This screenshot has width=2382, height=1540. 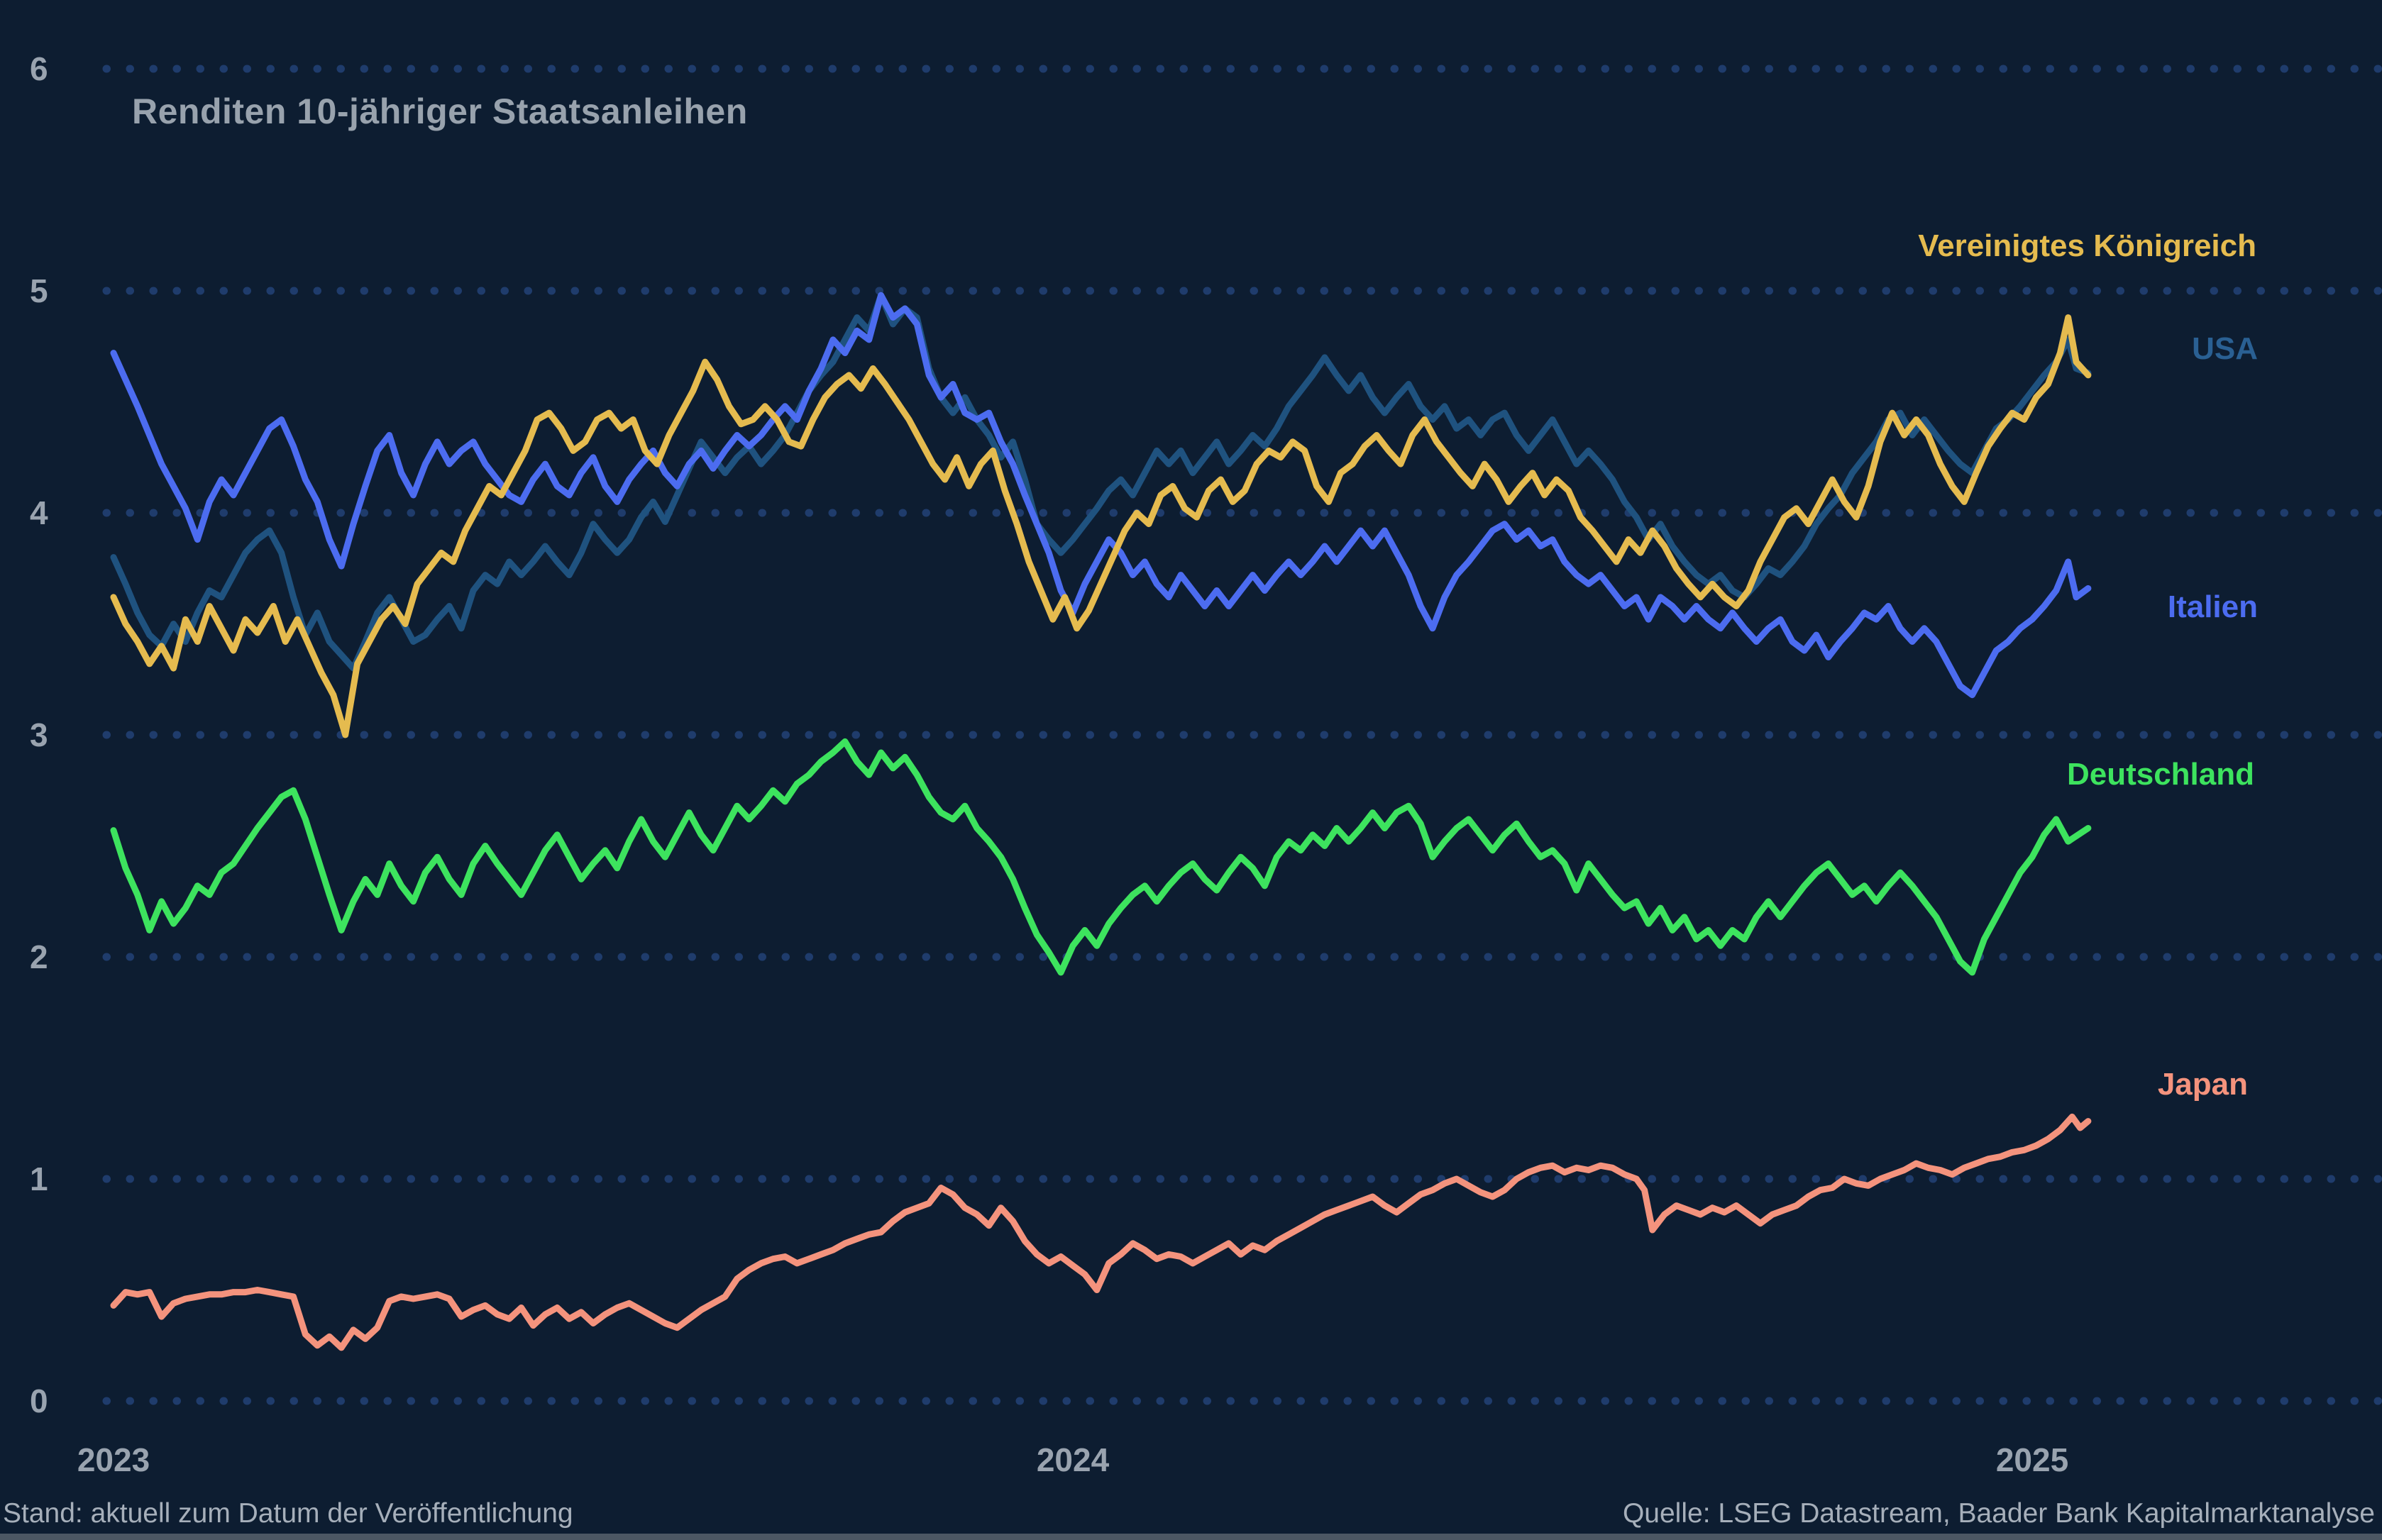 I want to click on legend-label-italien: Italien, so click(x=2212, y=606).